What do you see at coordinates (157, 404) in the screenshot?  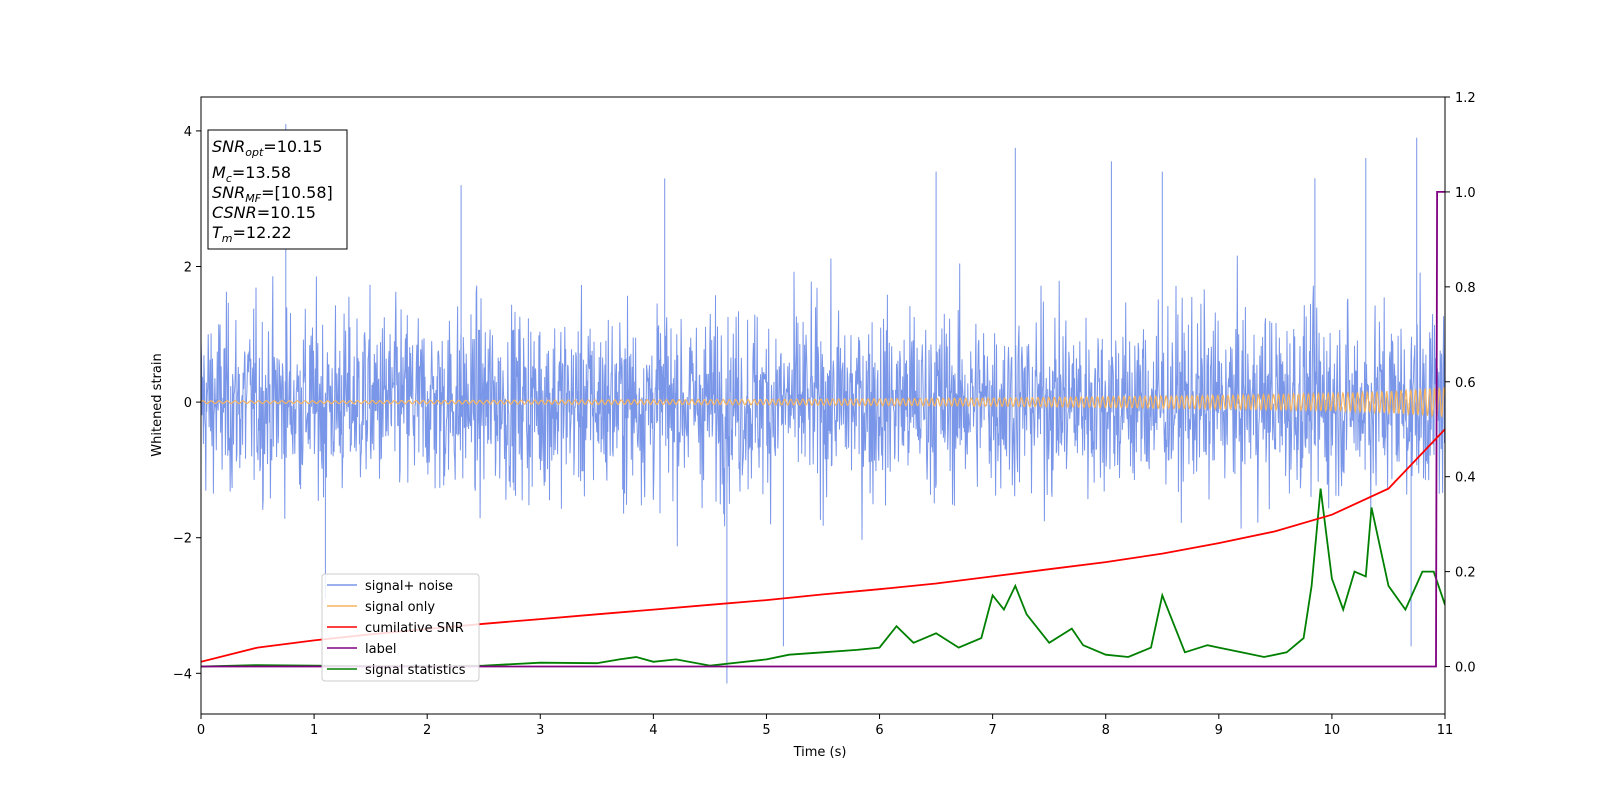 I see `y-axis-label: Whitened strain` at bounding box center [157, 404].